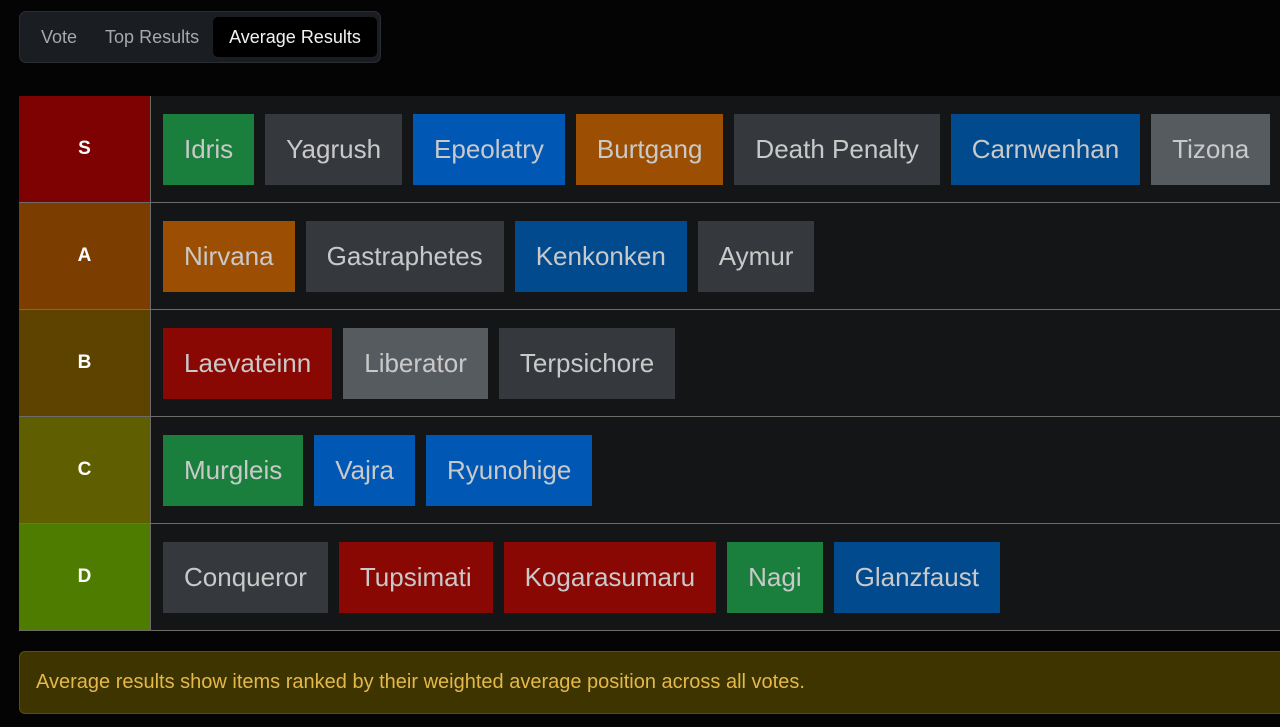  I want to click on tier-row-b: B Laevateinn Liberator Terpsichore, so click(649, 363).